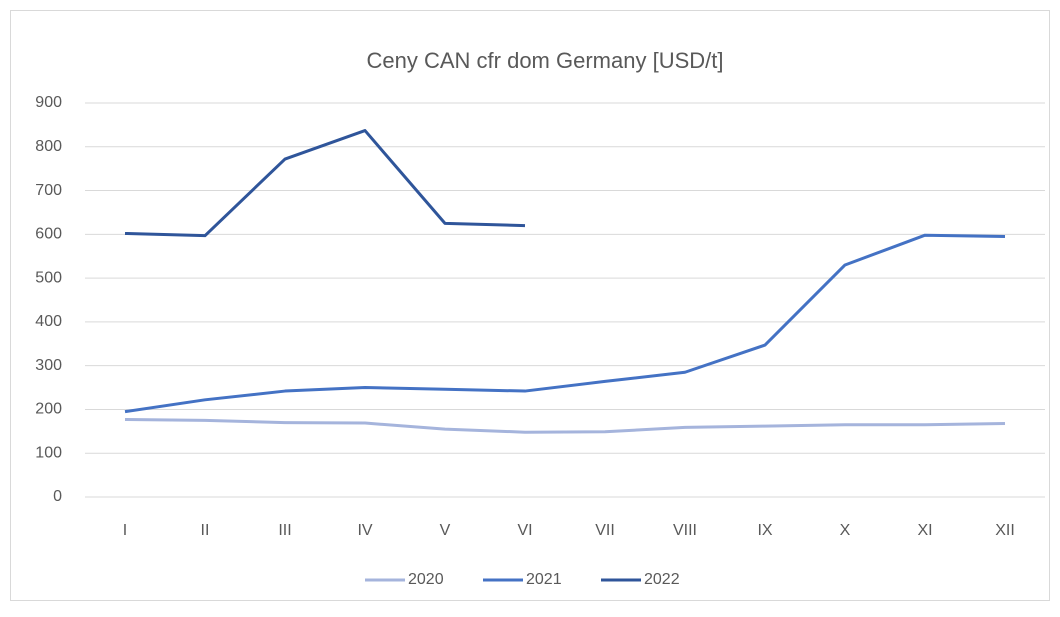  What do you see at coordinates (48, 365) in the screenshot?
I see `y-tick-label: 300` at bounding box center [48, 365].